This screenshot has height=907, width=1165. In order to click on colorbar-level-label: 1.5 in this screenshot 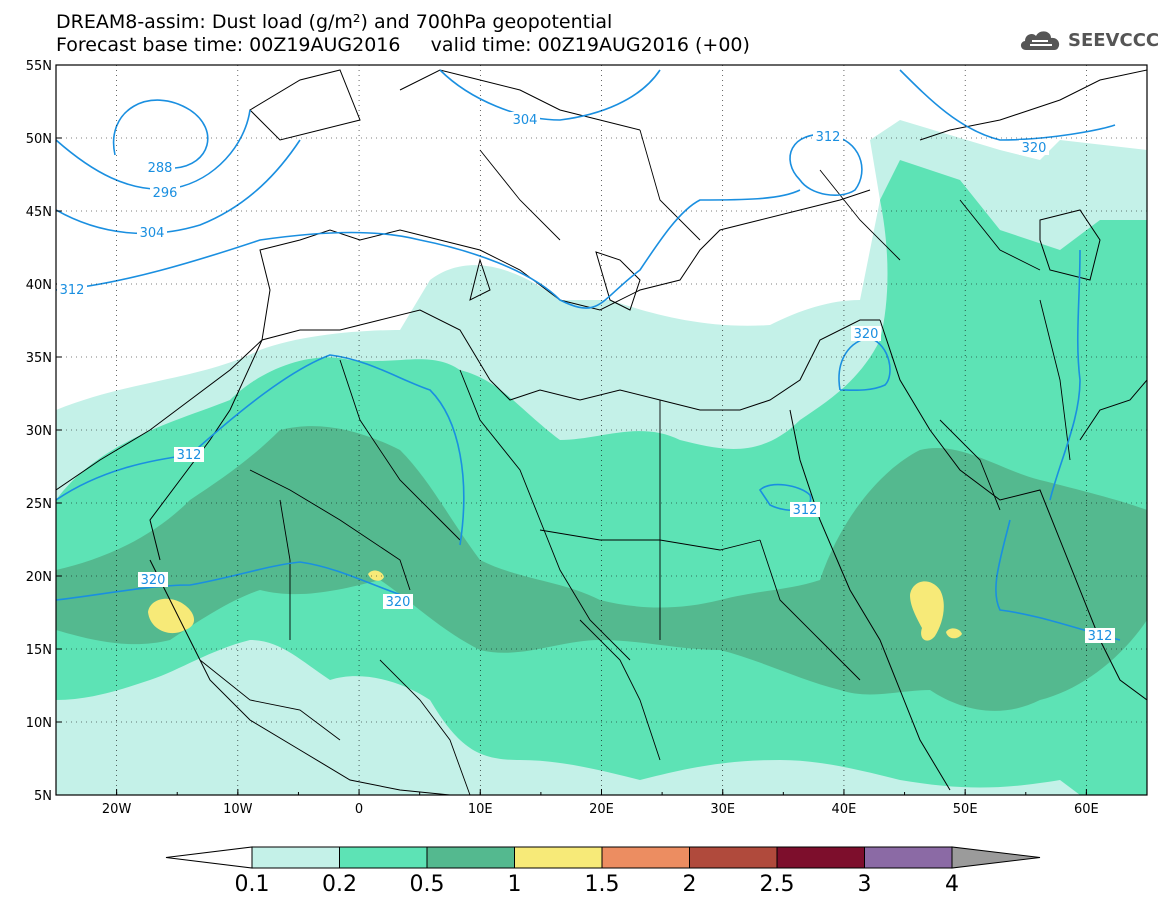, I will do `click(602, 884)`.